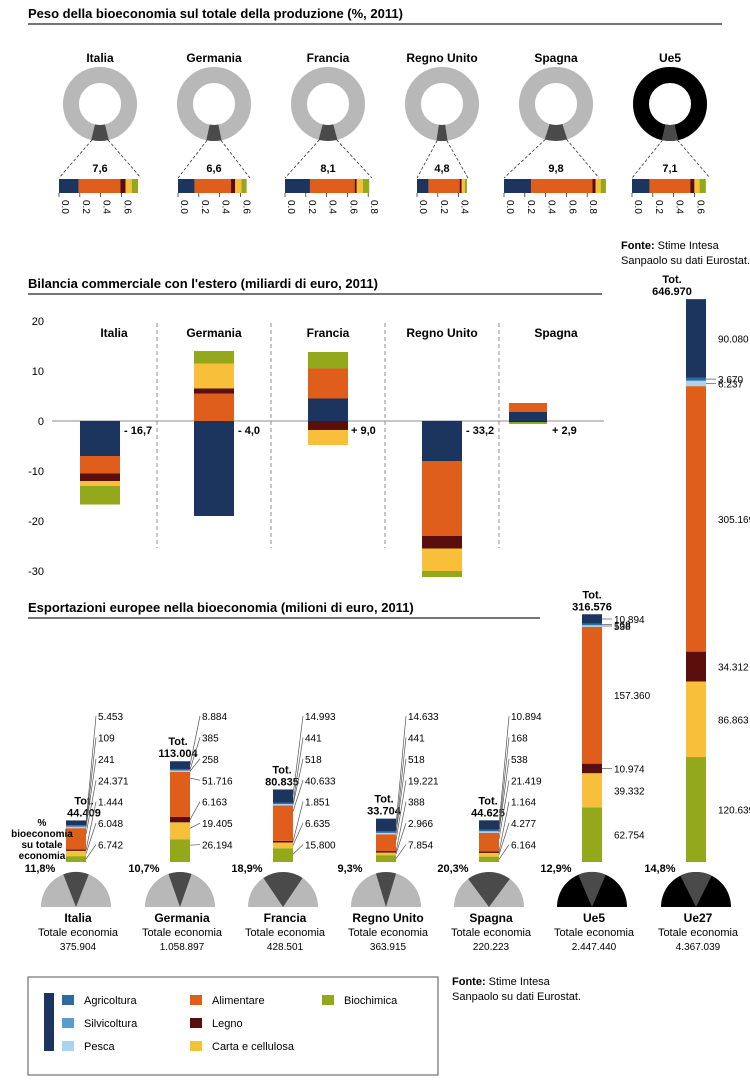  What do you see at coordinates (78, 918) in the screenshot?
I see `export-country-label: Italia` at bounding box center [78, 918].